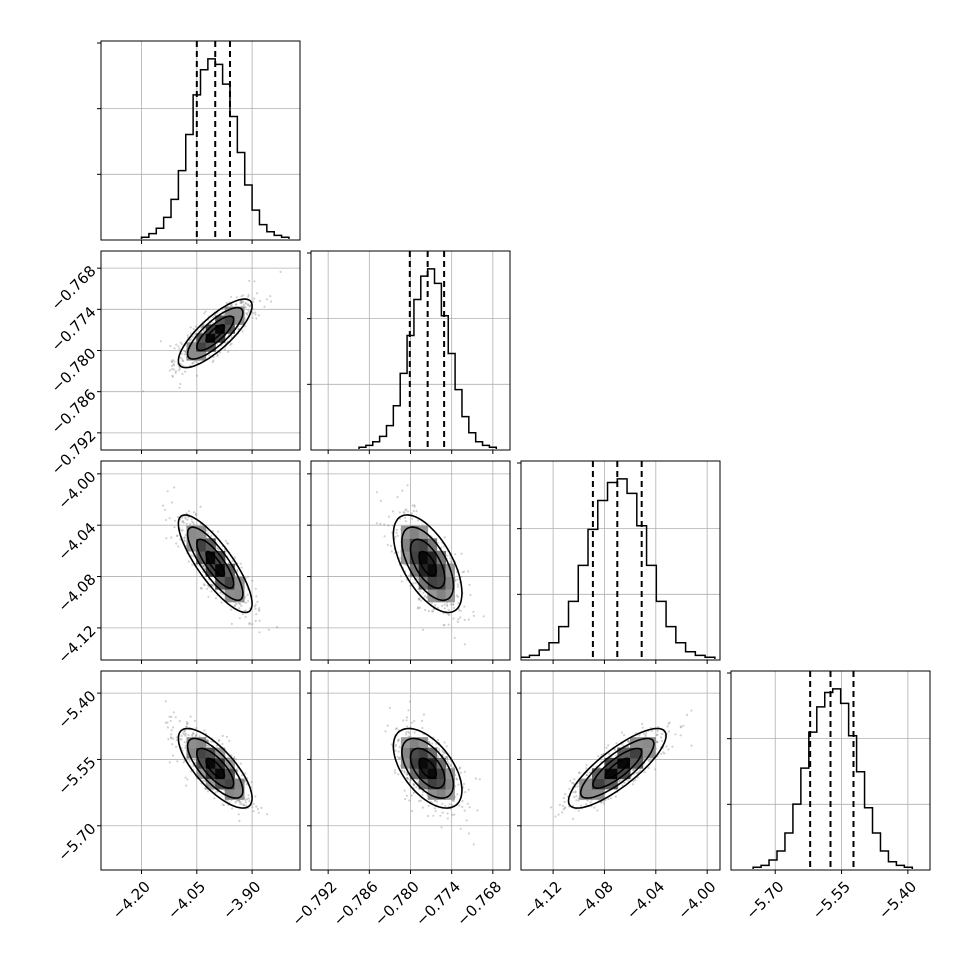 Image resolution: width=970 pixels, height=970 pixels. Describe the element at coordinates (76, 842) in the screenshot. I see `y-tick-label: −5.70` at that location.